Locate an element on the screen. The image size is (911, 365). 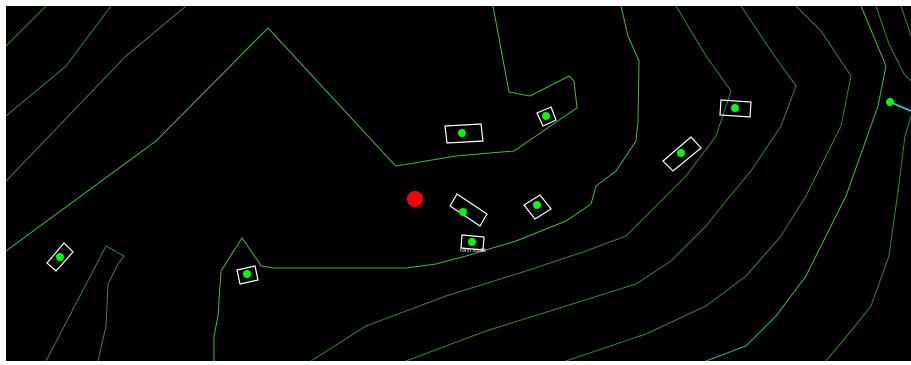
feature-parcel: Farm house is located at coordinates (473, 244).